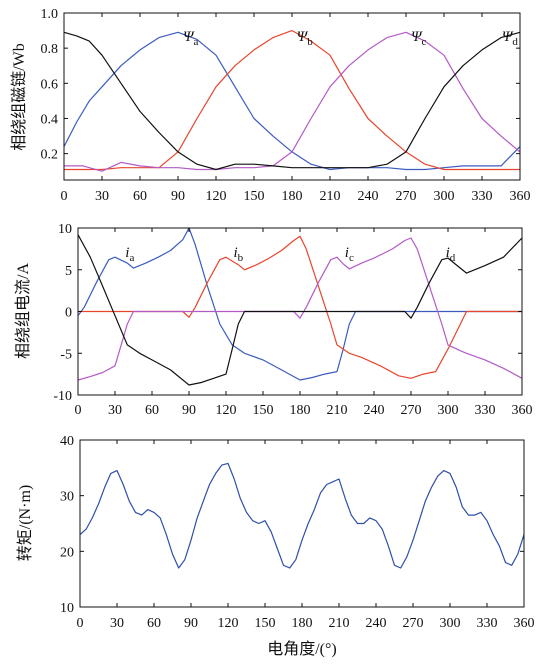 The image size is (548, 666). I want to click on y-axis-label: 相绕组磁链/Wb, so click(19, 97).